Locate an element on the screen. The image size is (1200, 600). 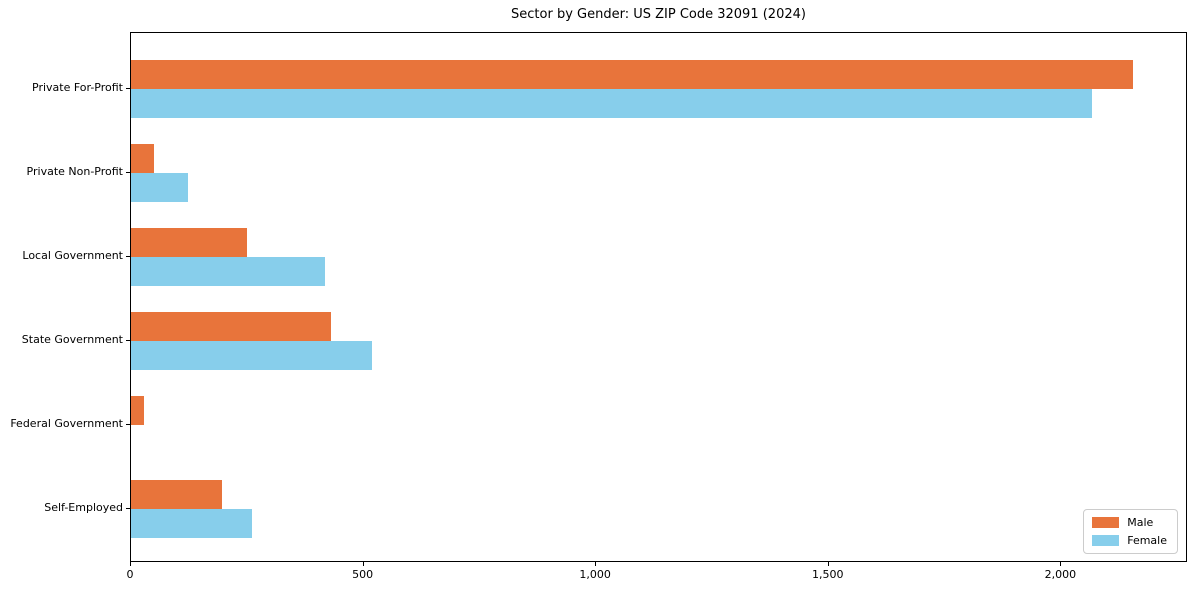
legend-item-male: Male is located at coordinates (1129, 522).